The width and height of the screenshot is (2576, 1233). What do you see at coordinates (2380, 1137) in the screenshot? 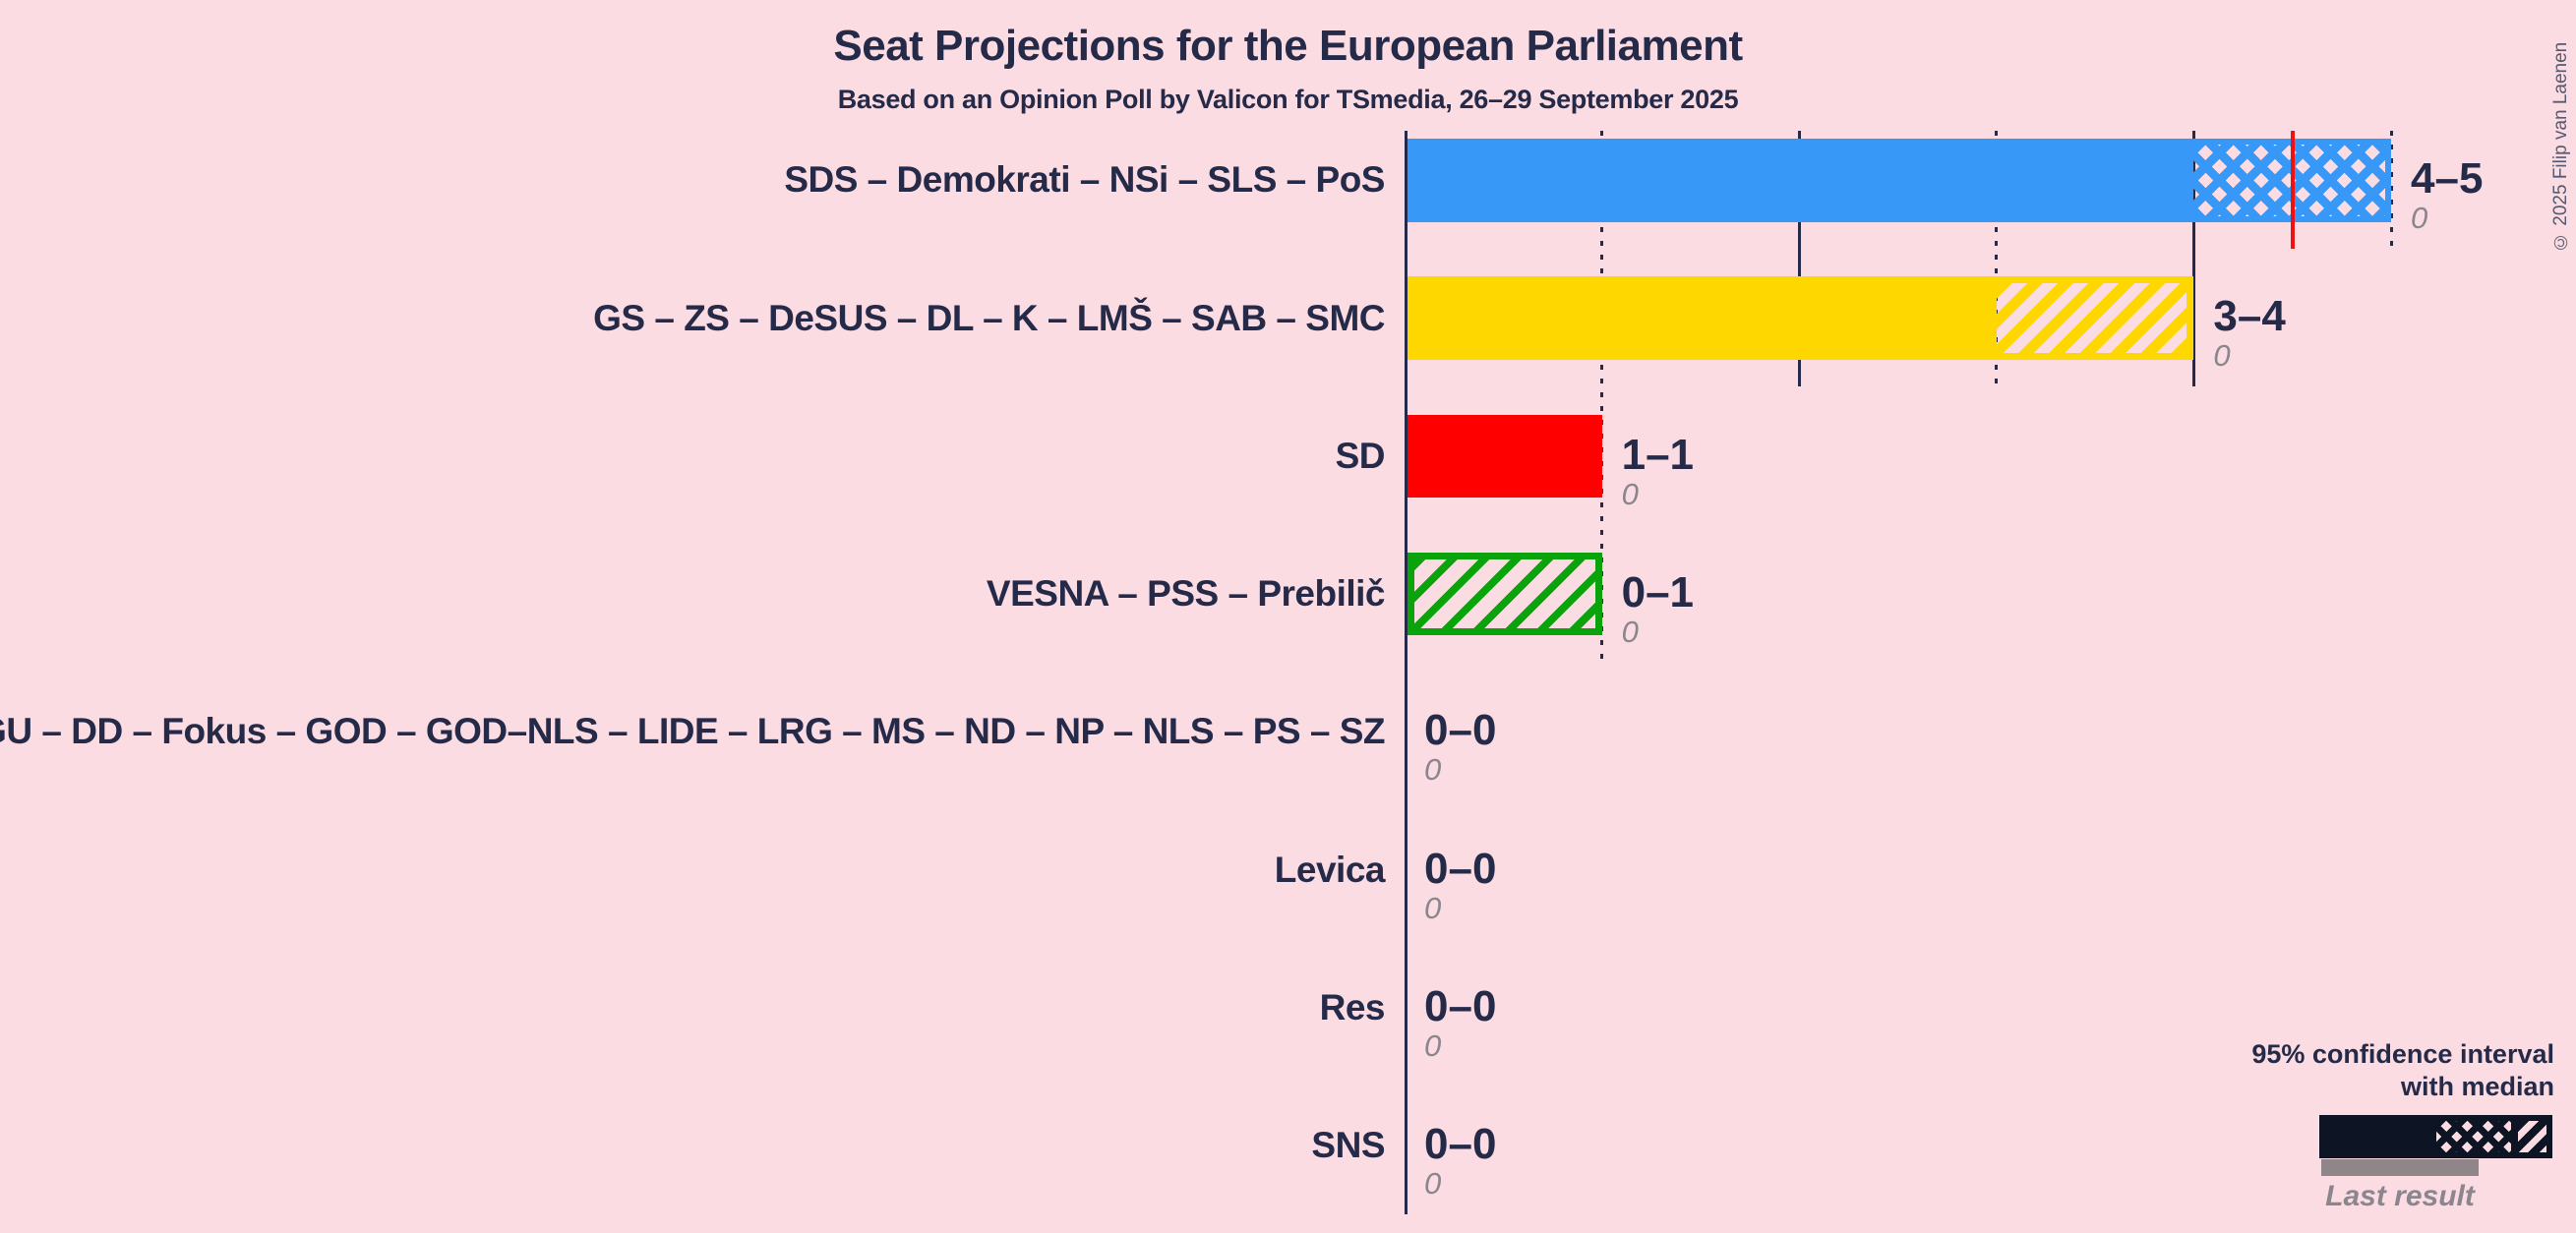
I see `legend-solid-segment` at bounding box center [2380, 1137].